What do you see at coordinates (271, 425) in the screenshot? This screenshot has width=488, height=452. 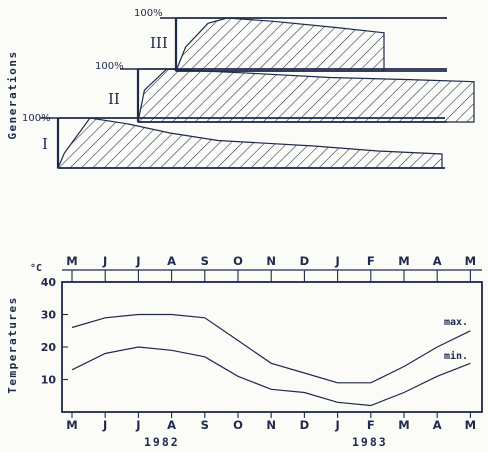 I see `month-bottom-label: N` at bounding box center [271, 425].